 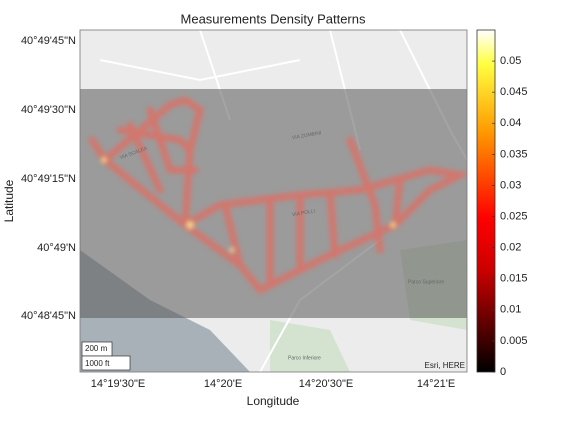 What do you see at coordinates (118, 384) in the screenshot?
I see `x-tick-label: 14°19'30"E` at bounding box center [118, 384].